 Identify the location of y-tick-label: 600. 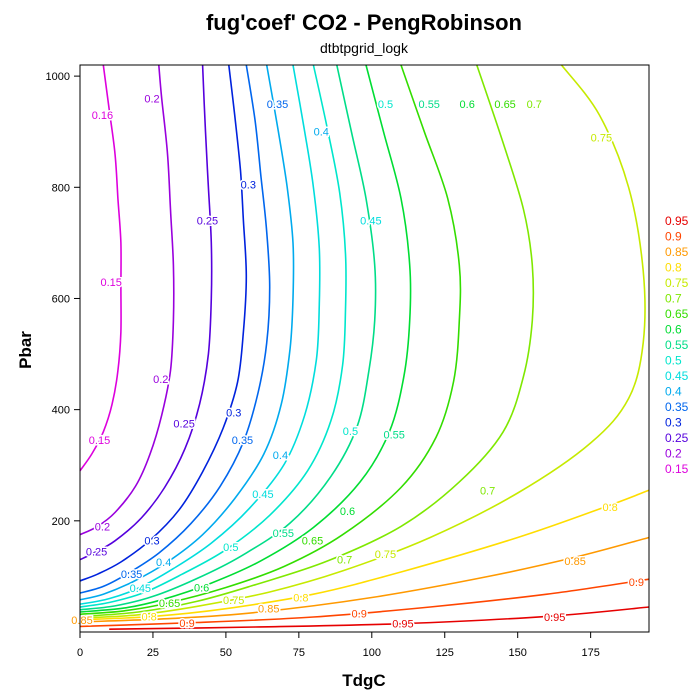
(61, 299).